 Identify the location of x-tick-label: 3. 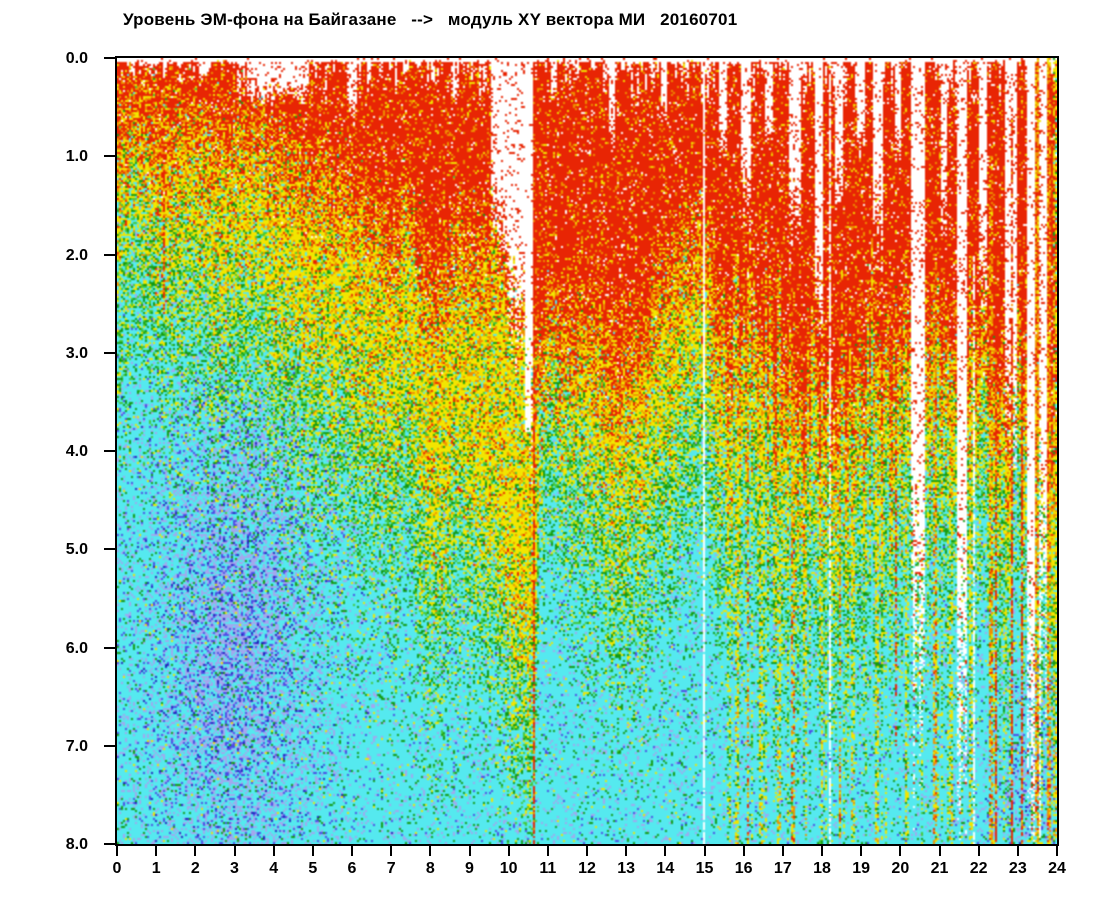
(234, 868).